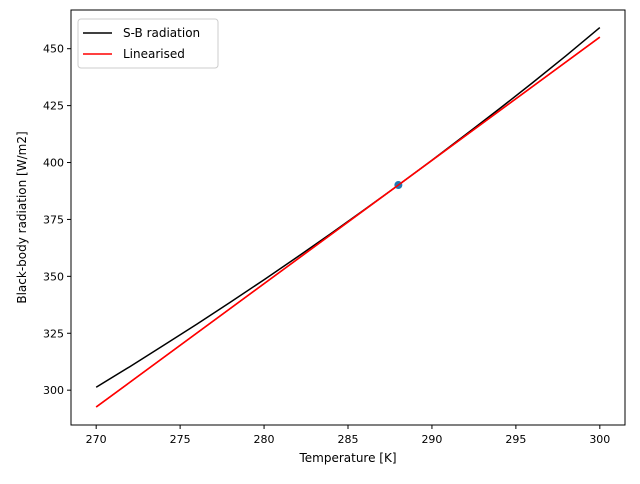  I want to click on y-axis-label: Black-body radiation [W/m2], so click(22, 217).